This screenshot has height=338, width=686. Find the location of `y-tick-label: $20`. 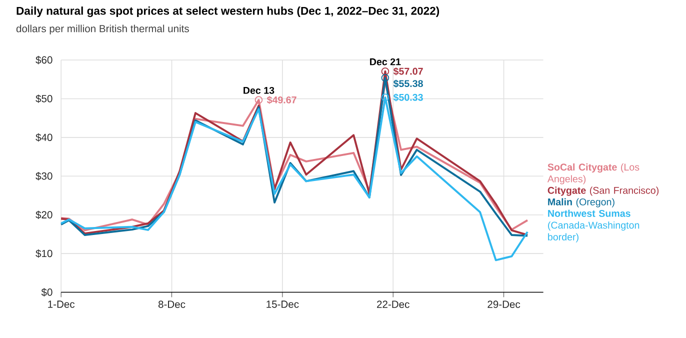

y-tick-label: $20 is located at coordinates (44, 215).